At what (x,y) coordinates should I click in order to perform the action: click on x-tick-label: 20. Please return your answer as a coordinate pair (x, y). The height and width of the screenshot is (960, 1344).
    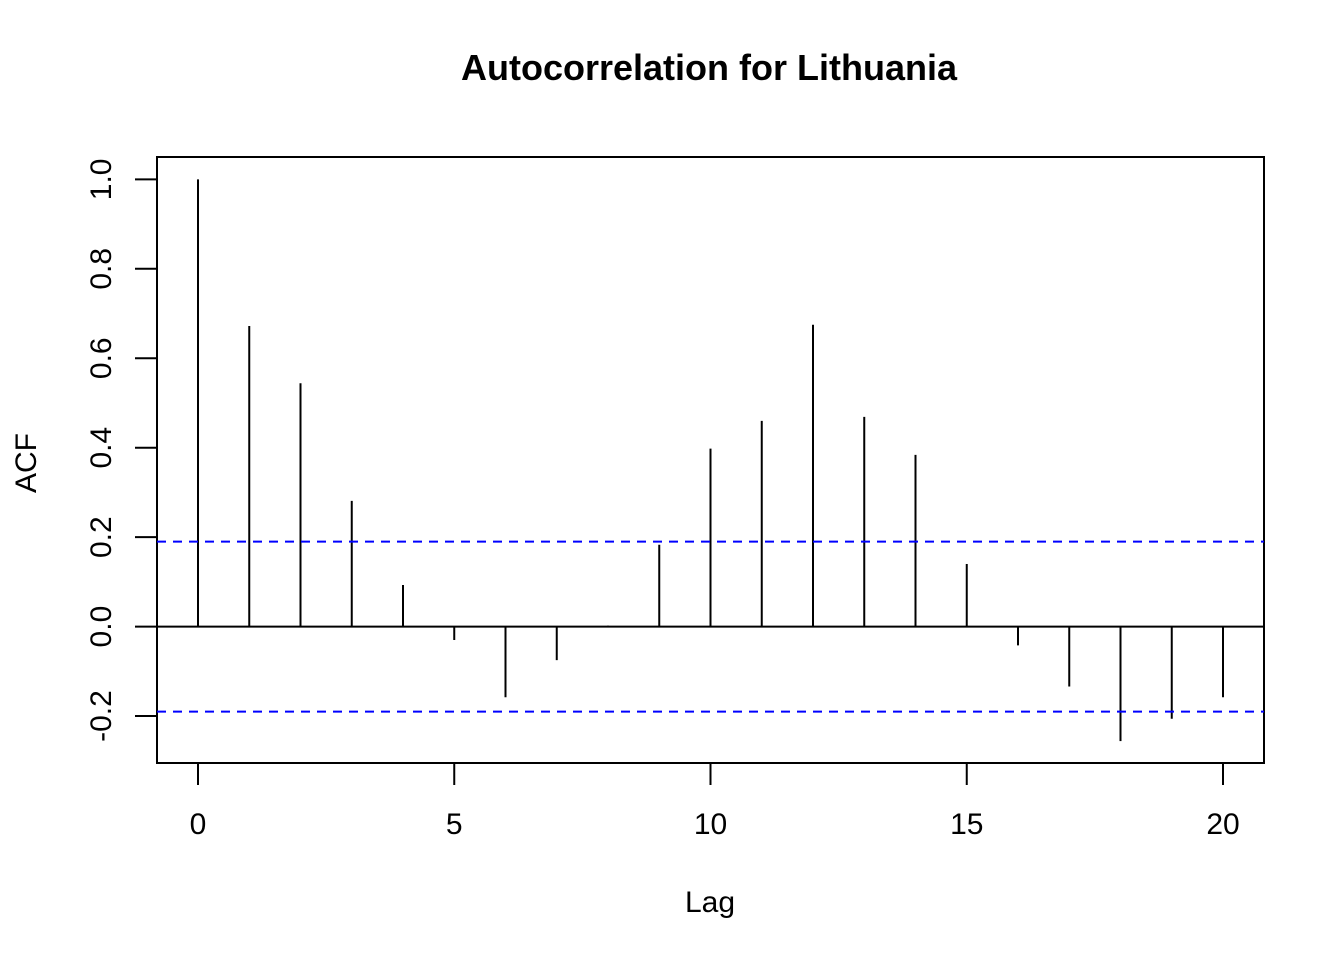
    Looking at the image, I should click on (1222, 824).